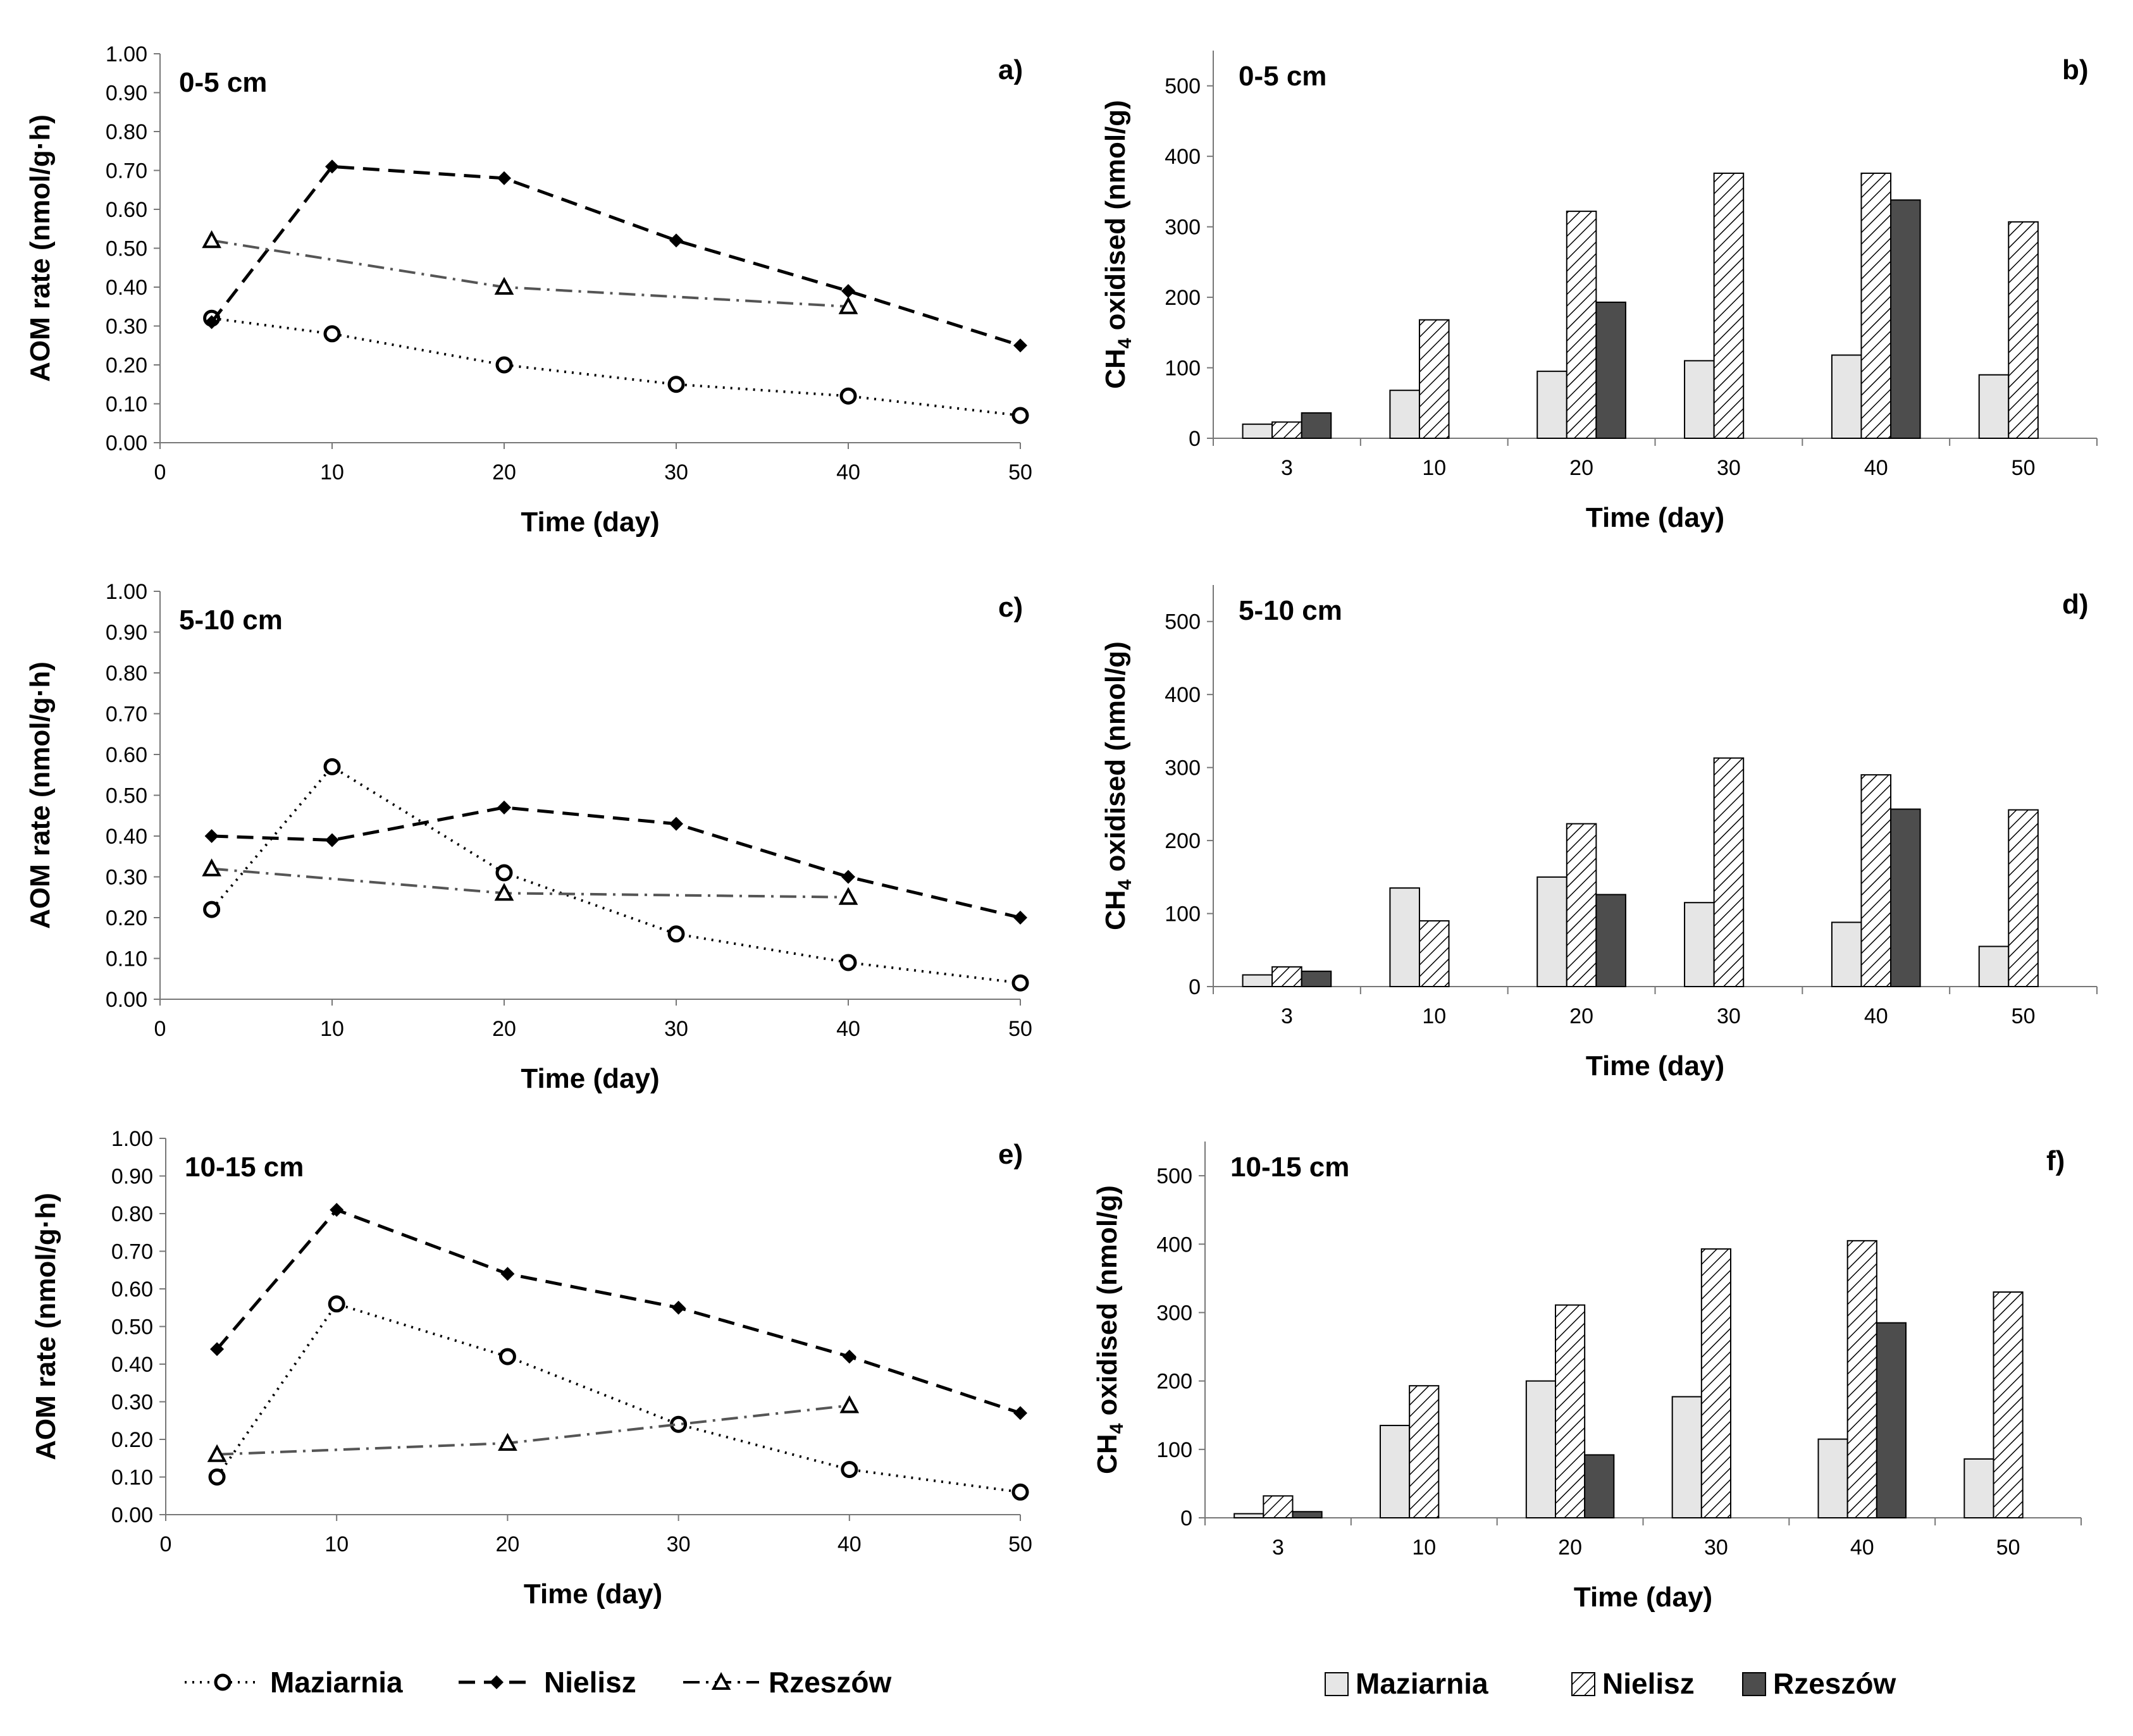 This screenshot has width=2133, height=1736. I want to click on bar-legend: Maziarnia Nielisz Rzeszów, so click(1610, 1683).